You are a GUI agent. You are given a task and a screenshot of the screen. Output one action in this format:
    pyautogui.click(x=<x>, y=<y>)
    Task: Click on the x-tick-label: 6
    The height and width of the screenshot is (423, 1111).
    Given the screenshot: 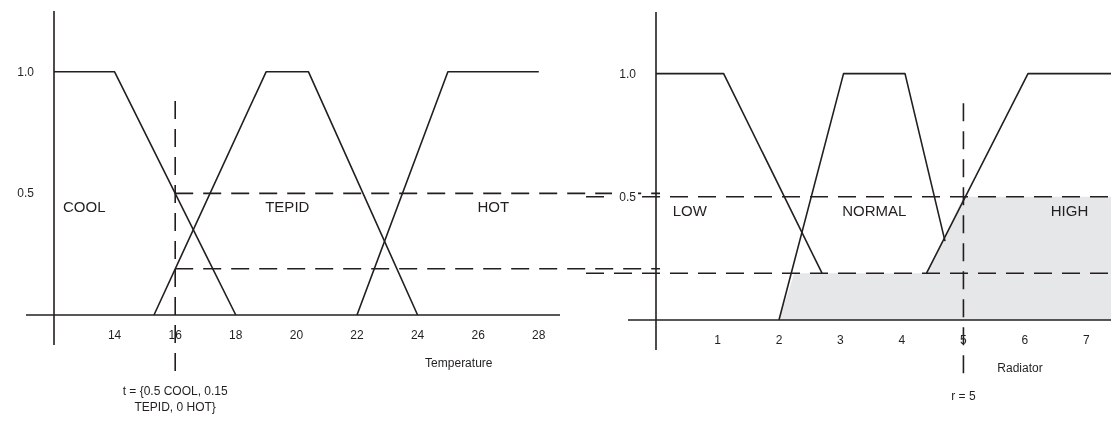 What is the action you would take?
    pyautogui.click(x=1025, y=340)
    